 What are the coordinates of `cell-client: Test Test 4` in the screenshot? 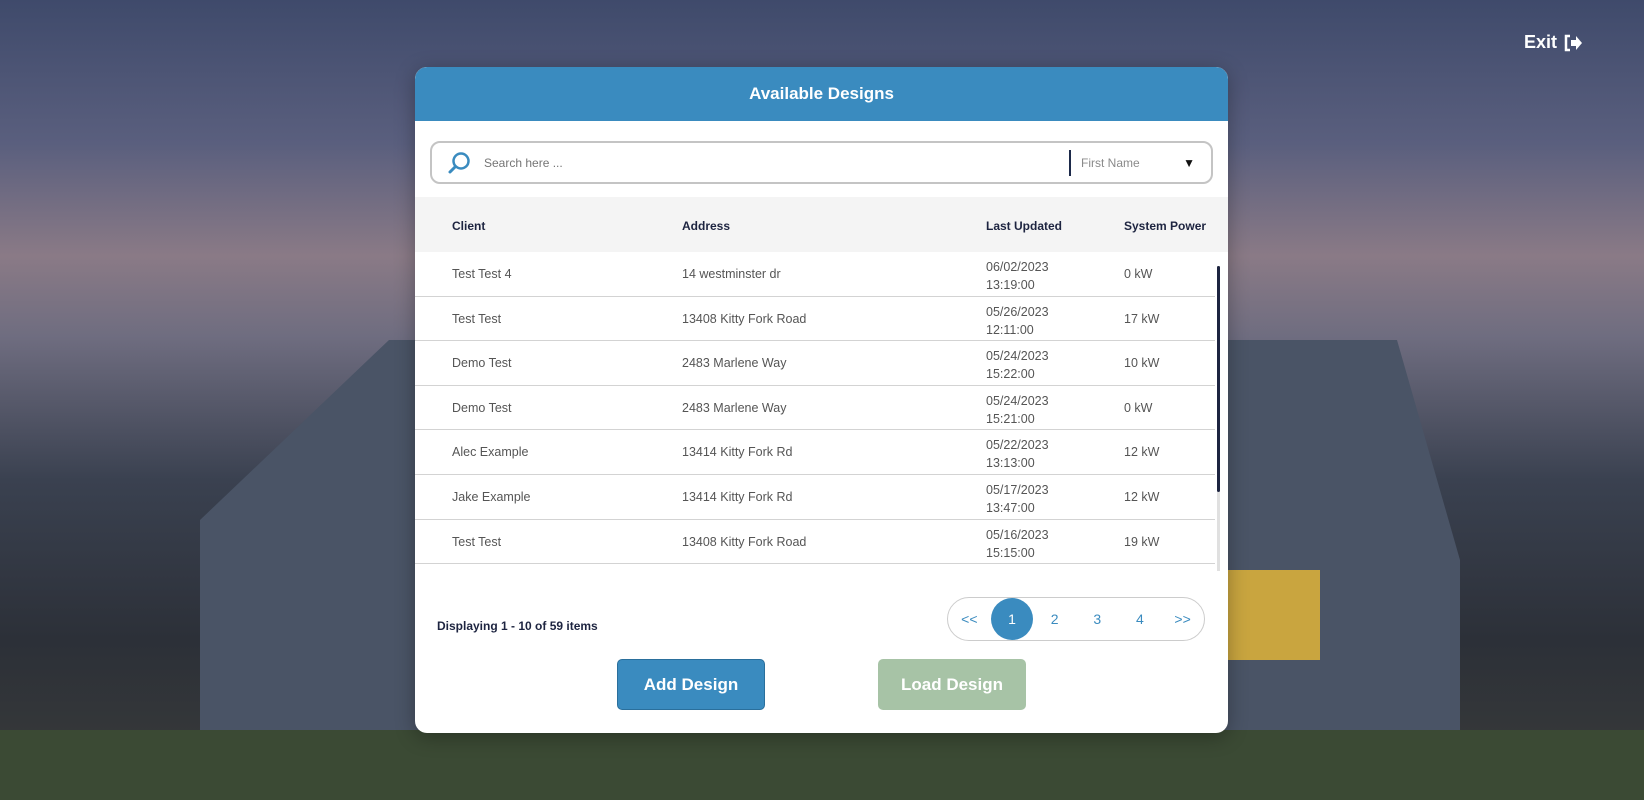 It's located at (482, 274).